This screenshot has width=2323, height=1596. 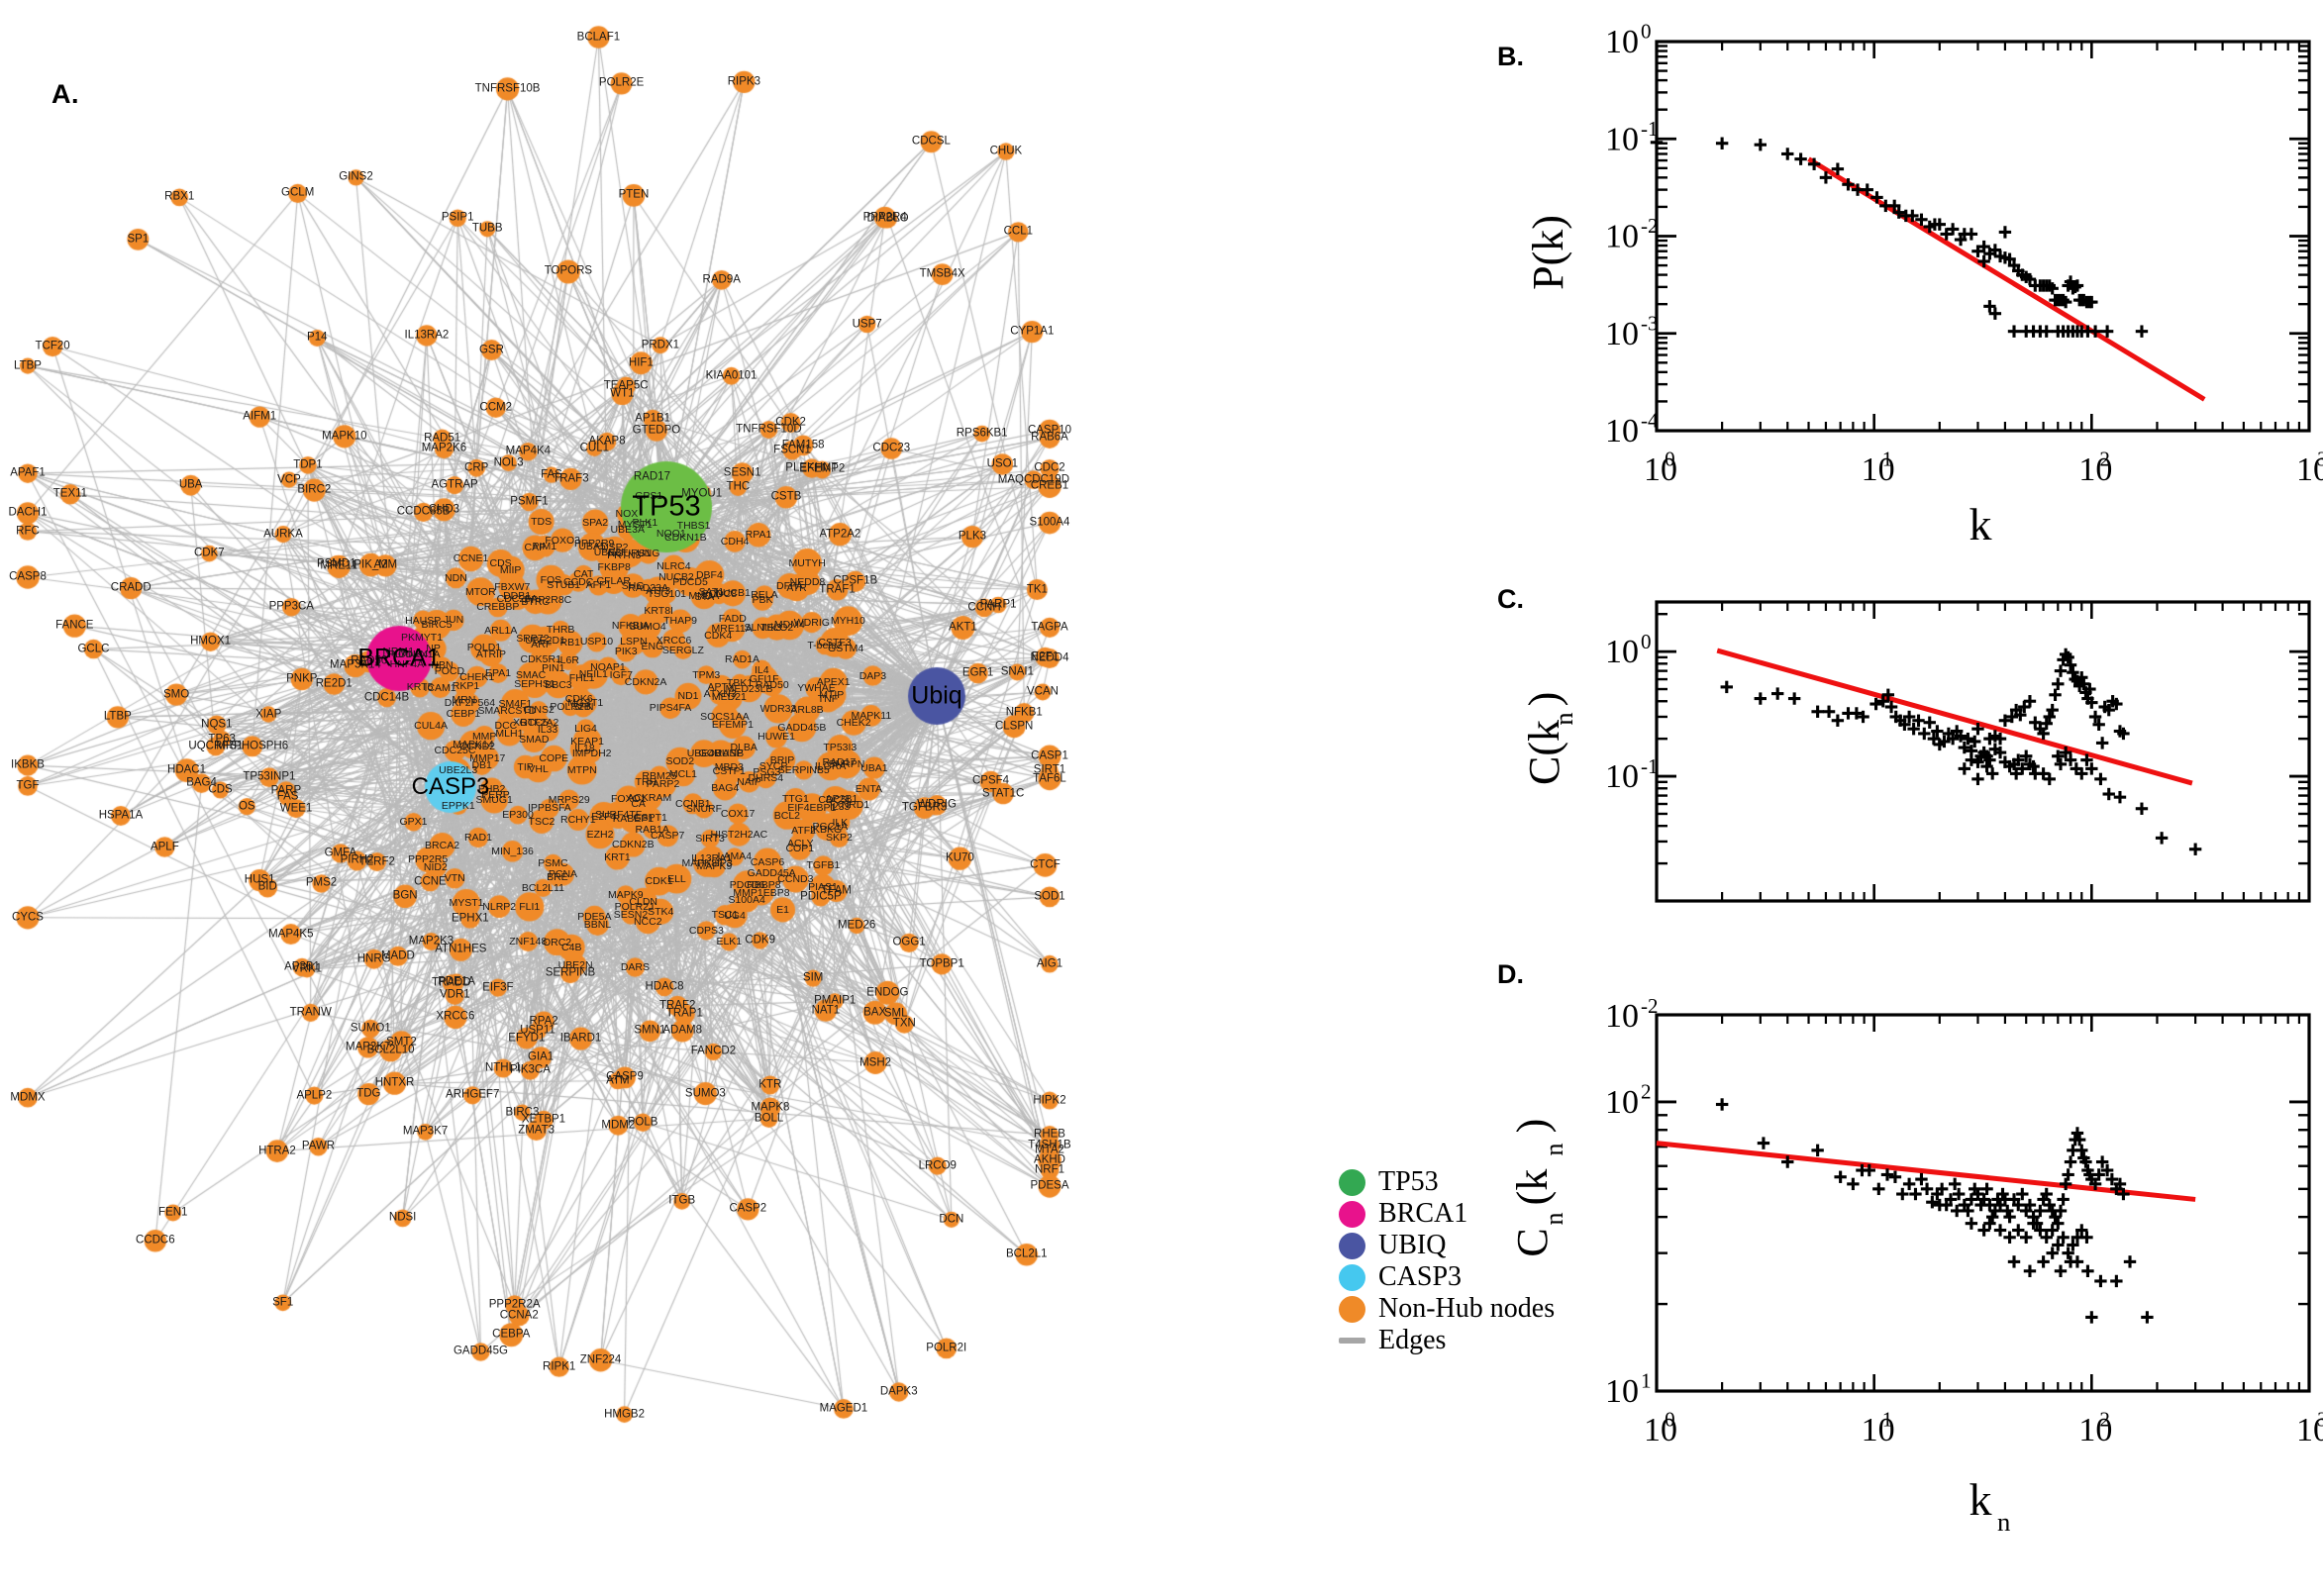 What do you see at coordinates (1412, 1245) in the screenshot?
I see `legend-item-label: UBIQ` at bounding box center [1412, 1245].